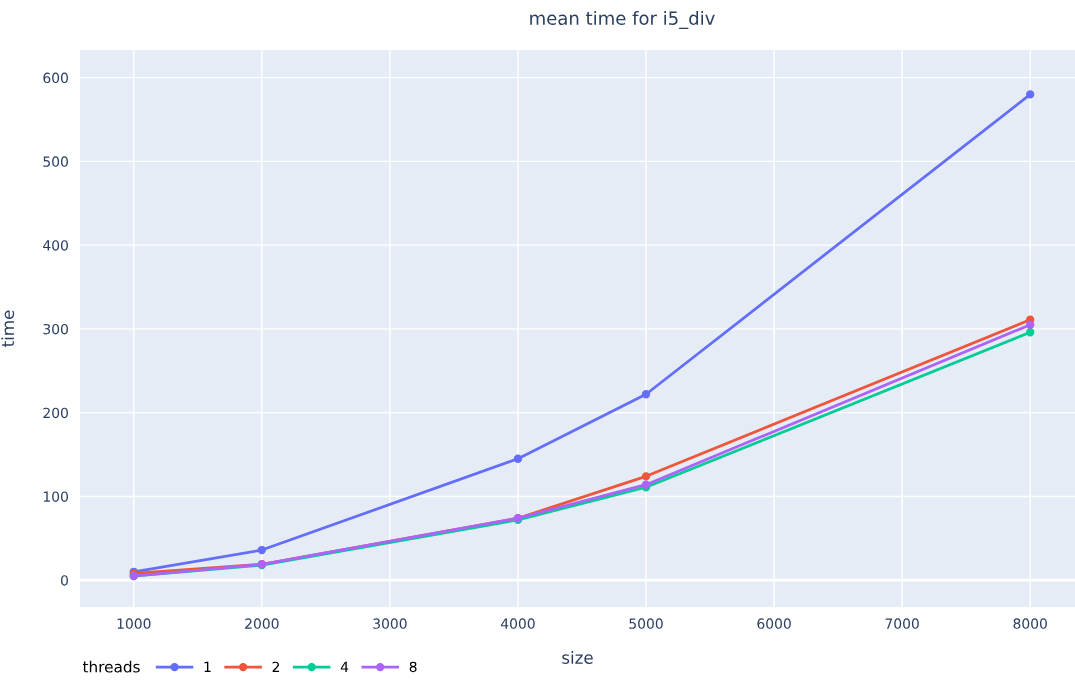  What do you see at coordinates (276, 666) in the screenshot?
I see `legend-label: 2` at bounding box center [276, 666].